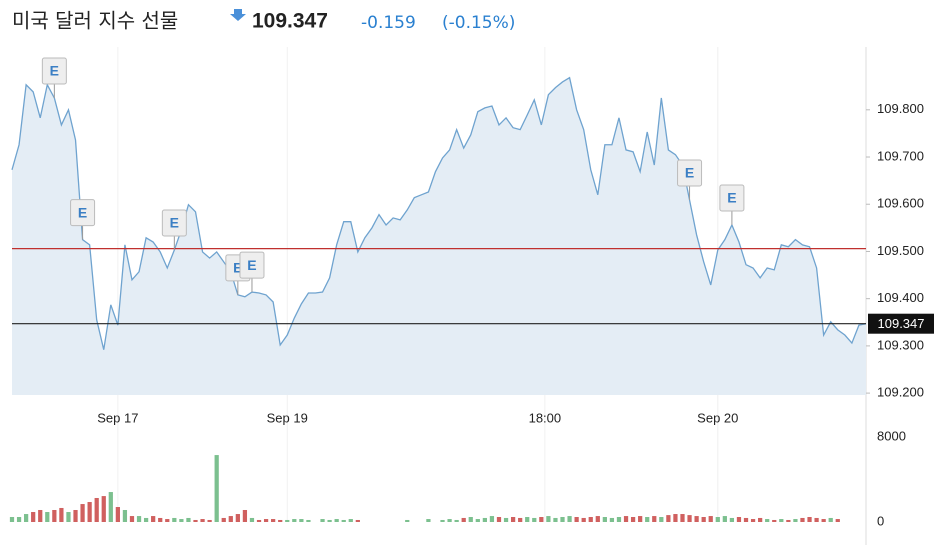  What do you see at coordinates (95, 21) in the screenshot?
I see `chart-title: 미국 달러 지수 선물` at bounding box center [95, 21].